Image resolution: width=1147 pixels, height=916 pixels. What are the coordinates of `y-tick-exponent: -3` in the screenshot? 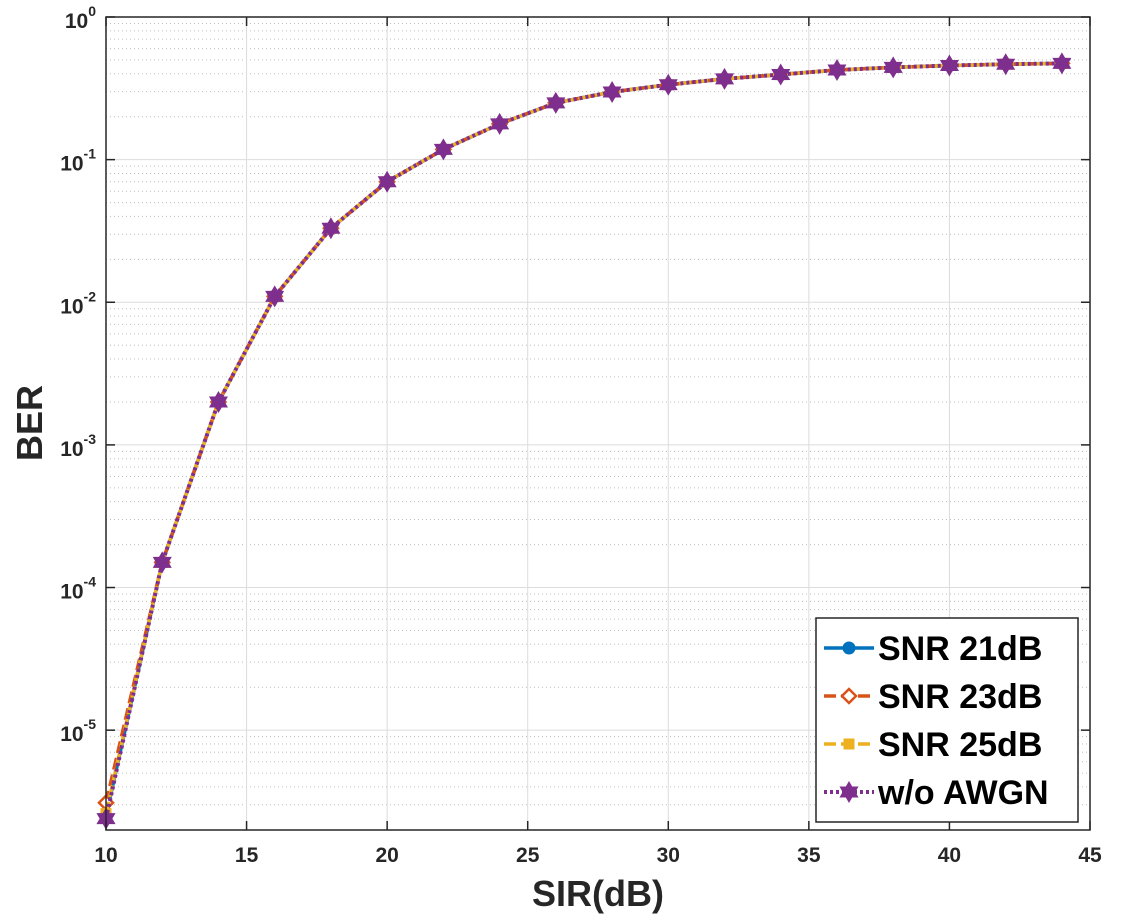 It's located at (90, 439).